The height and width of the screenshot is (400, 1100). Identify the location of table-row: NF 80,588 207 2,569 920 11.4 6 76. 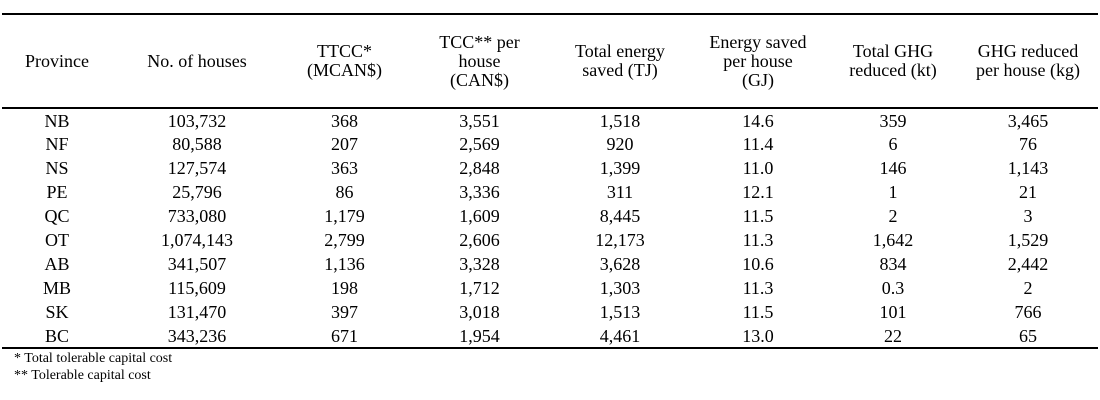
(550, 144).